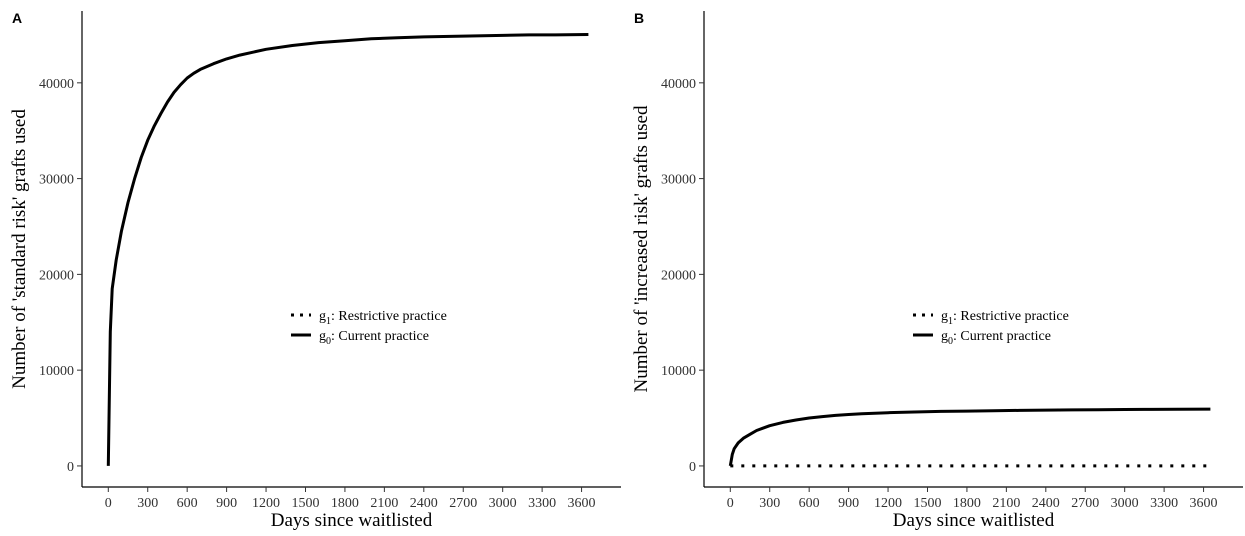 The image size is (1245, 536). Describe the element at coordinates (639, 18) in the screenshot. I see `panel-label: B` at that location.